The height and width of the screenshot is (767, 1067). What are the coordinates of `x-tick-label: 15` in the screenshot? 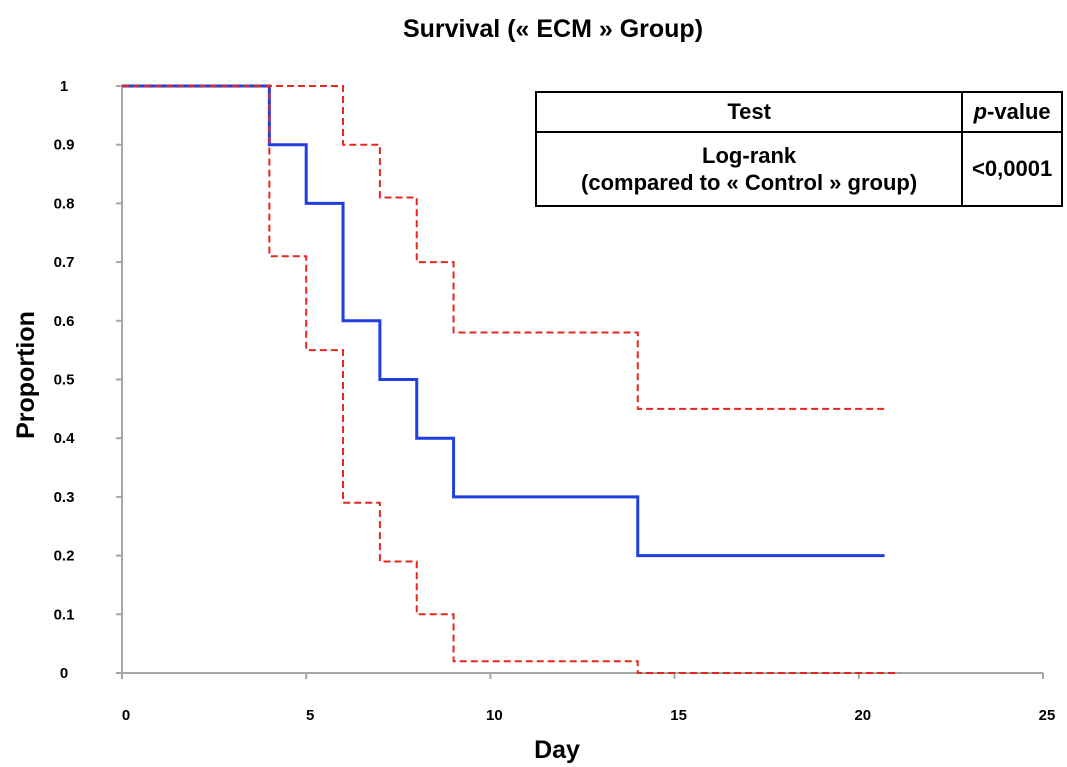 It's located at (678, 715).